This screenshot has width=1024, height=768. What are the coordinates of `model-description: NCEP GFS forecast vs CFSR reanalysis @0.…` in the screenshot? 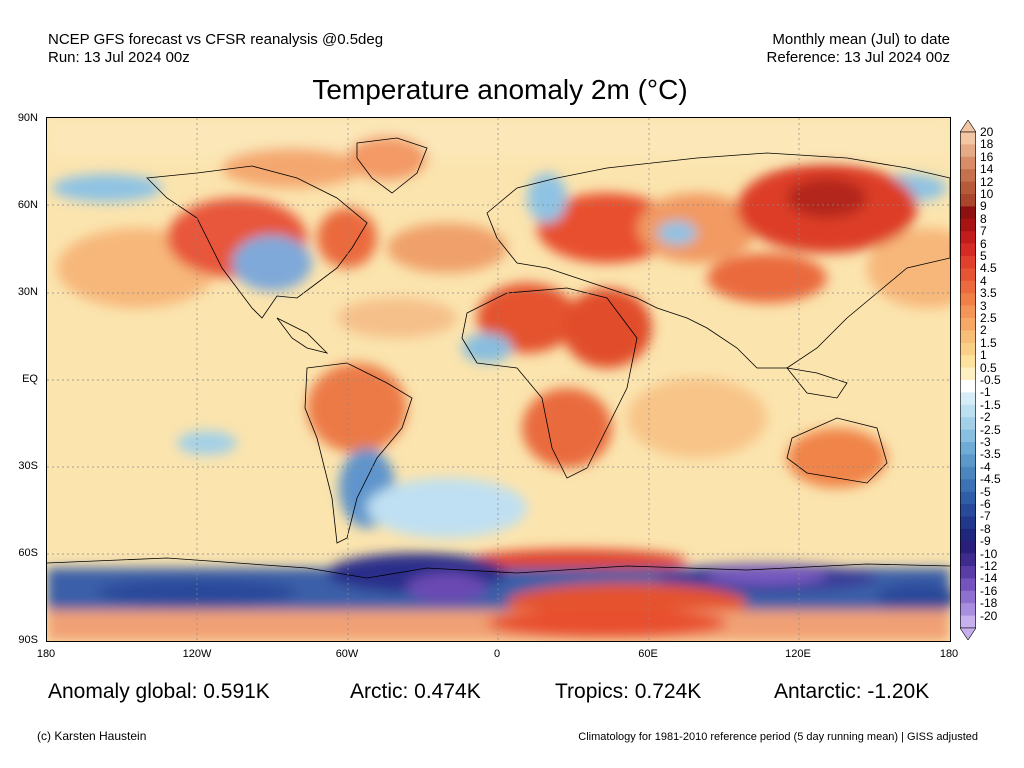 It's located at (216, 39).